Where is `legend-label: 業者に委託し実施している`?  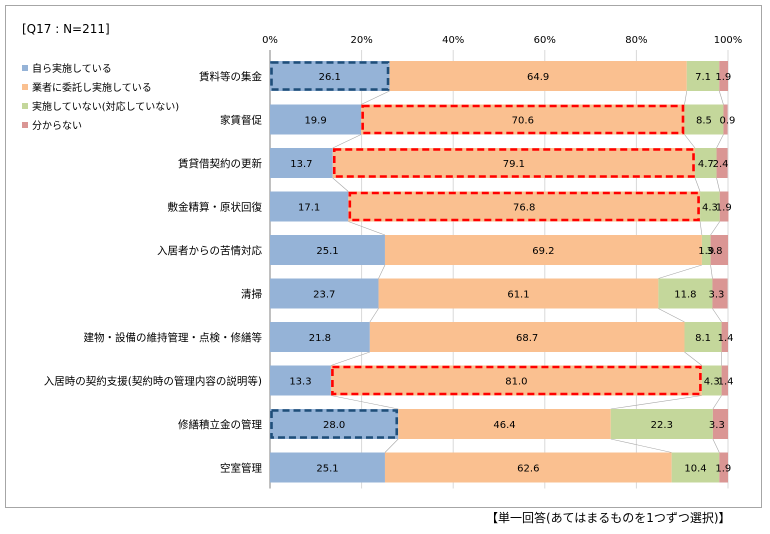 legend-label: 業者に委託し実施している is located at coordinates (92, 87).